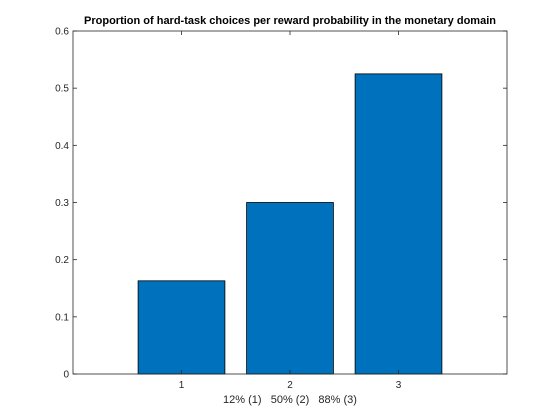 Image resolution: width=560 pixels, height=420 pixels. I want to click on x-tick-label: 1, so click(182, 385).